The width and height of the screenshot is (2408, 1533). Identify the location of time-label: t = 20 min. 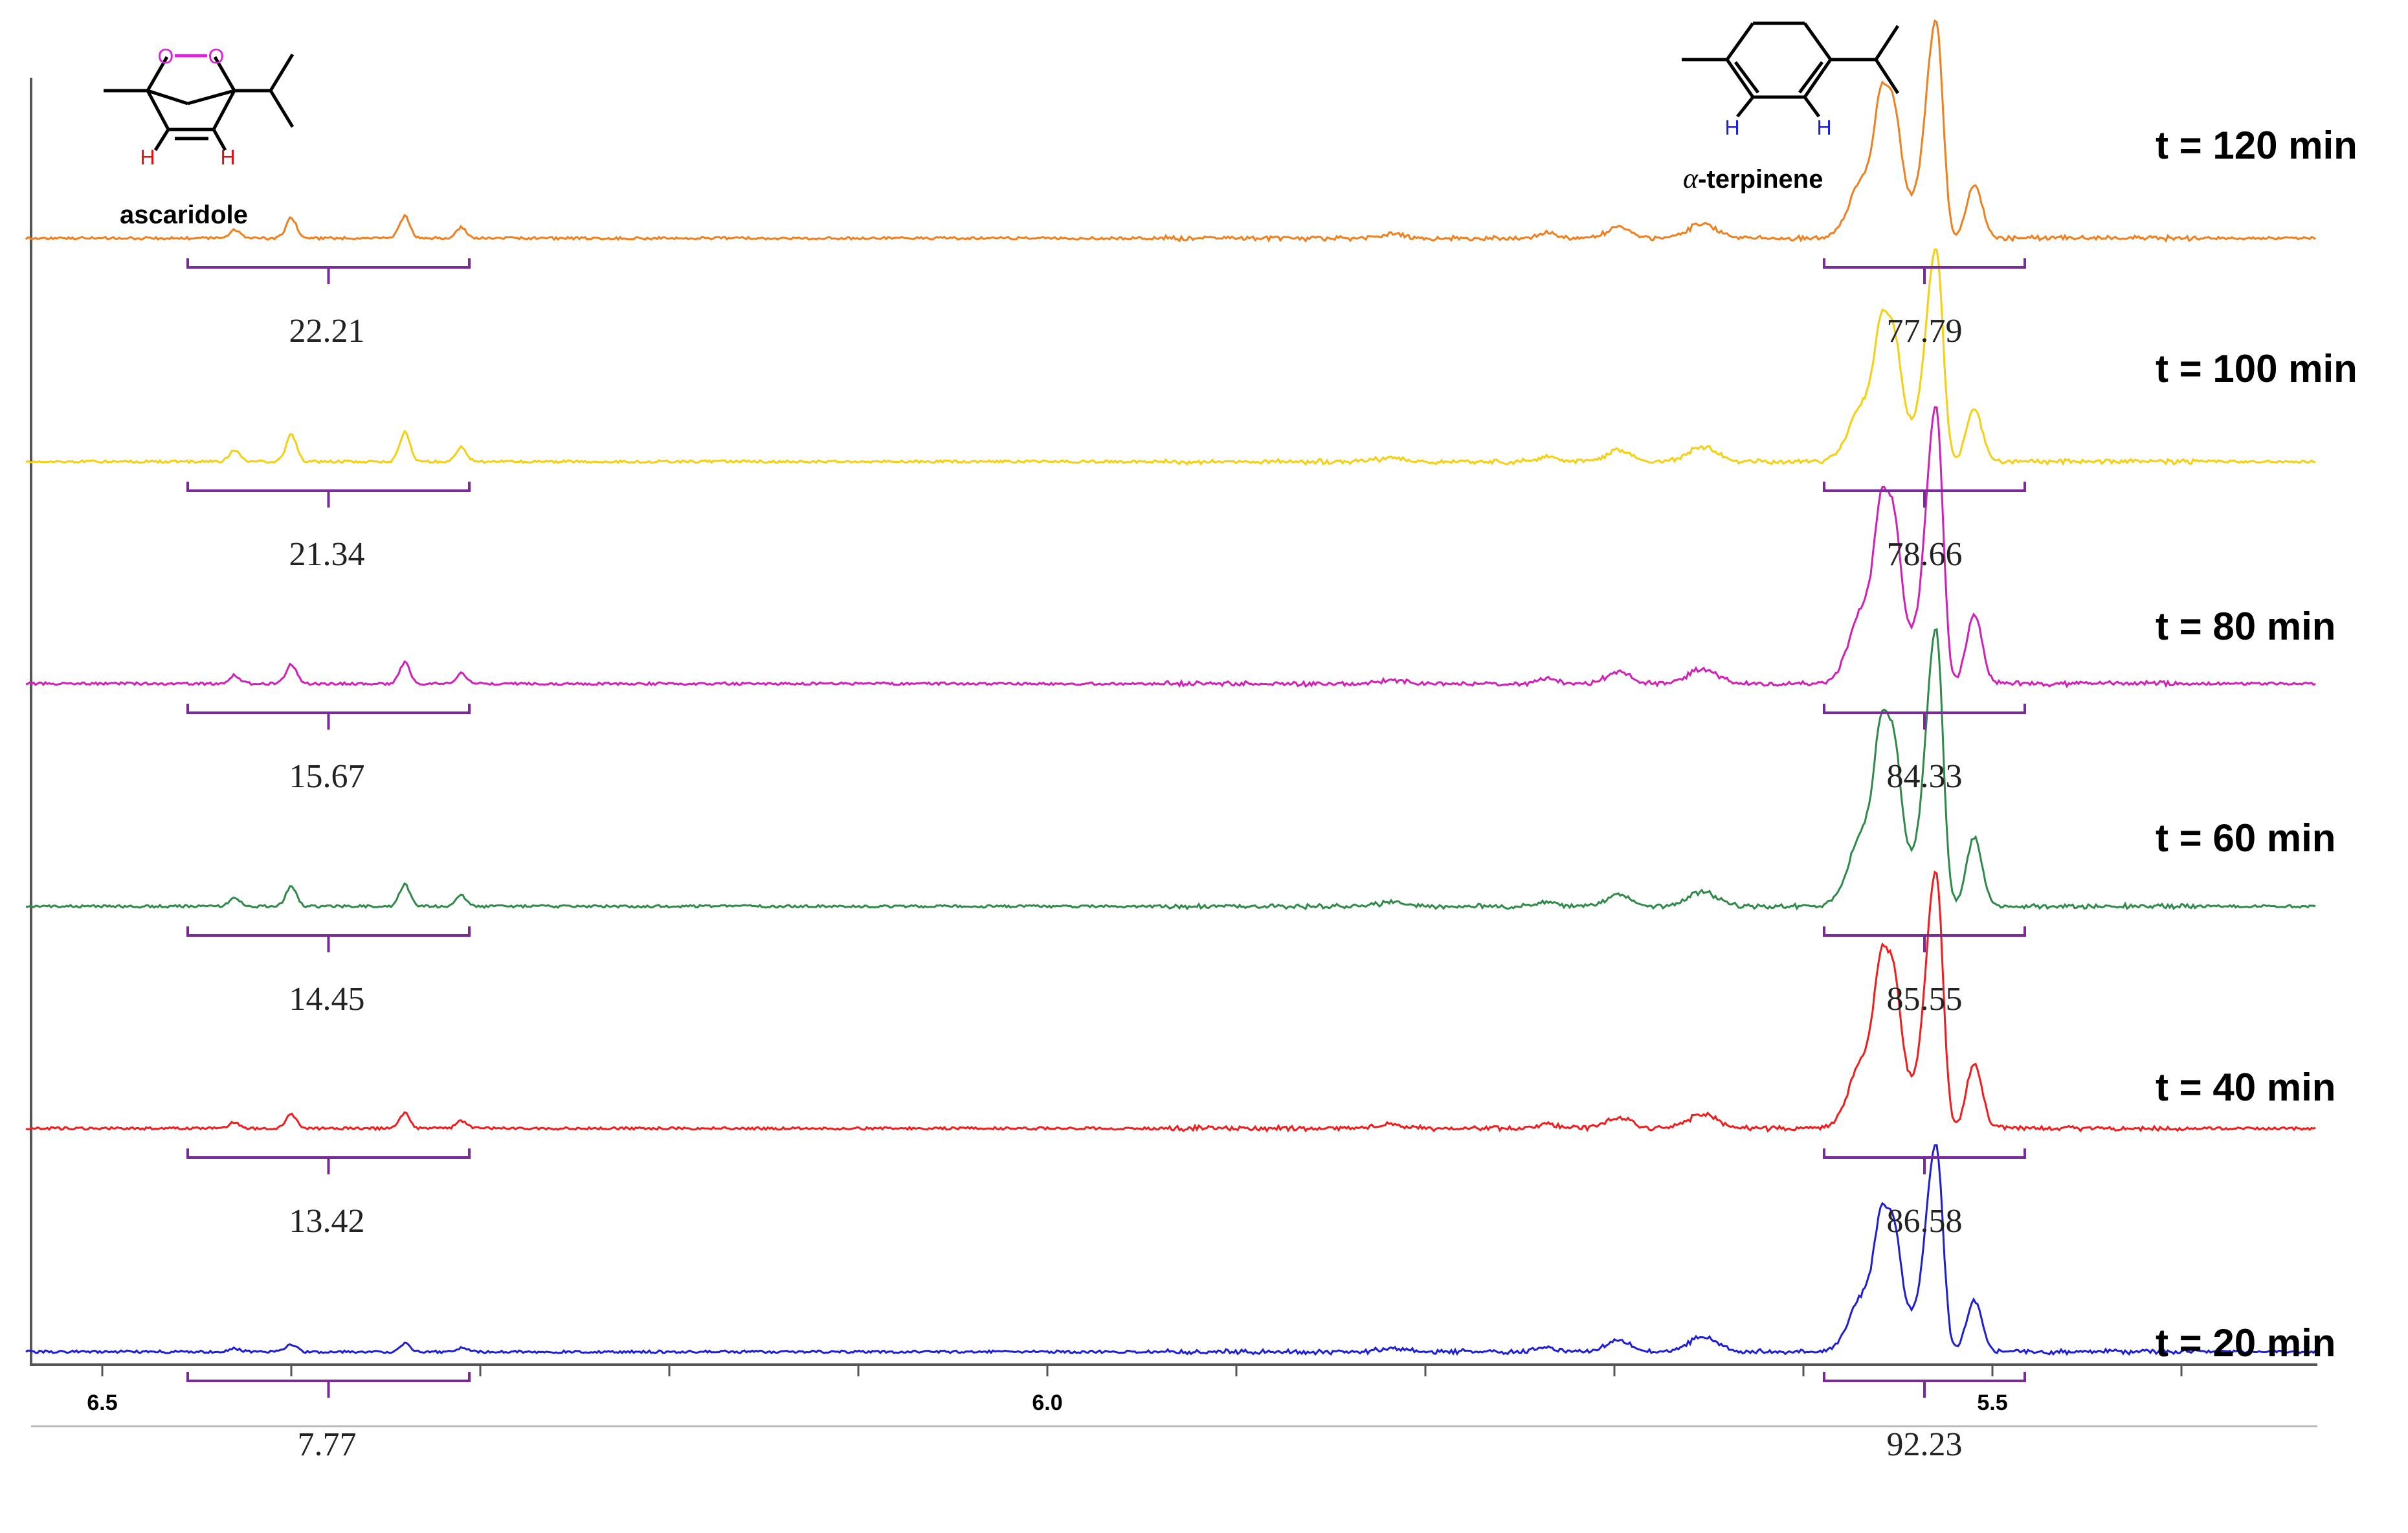
(2246, 1343).